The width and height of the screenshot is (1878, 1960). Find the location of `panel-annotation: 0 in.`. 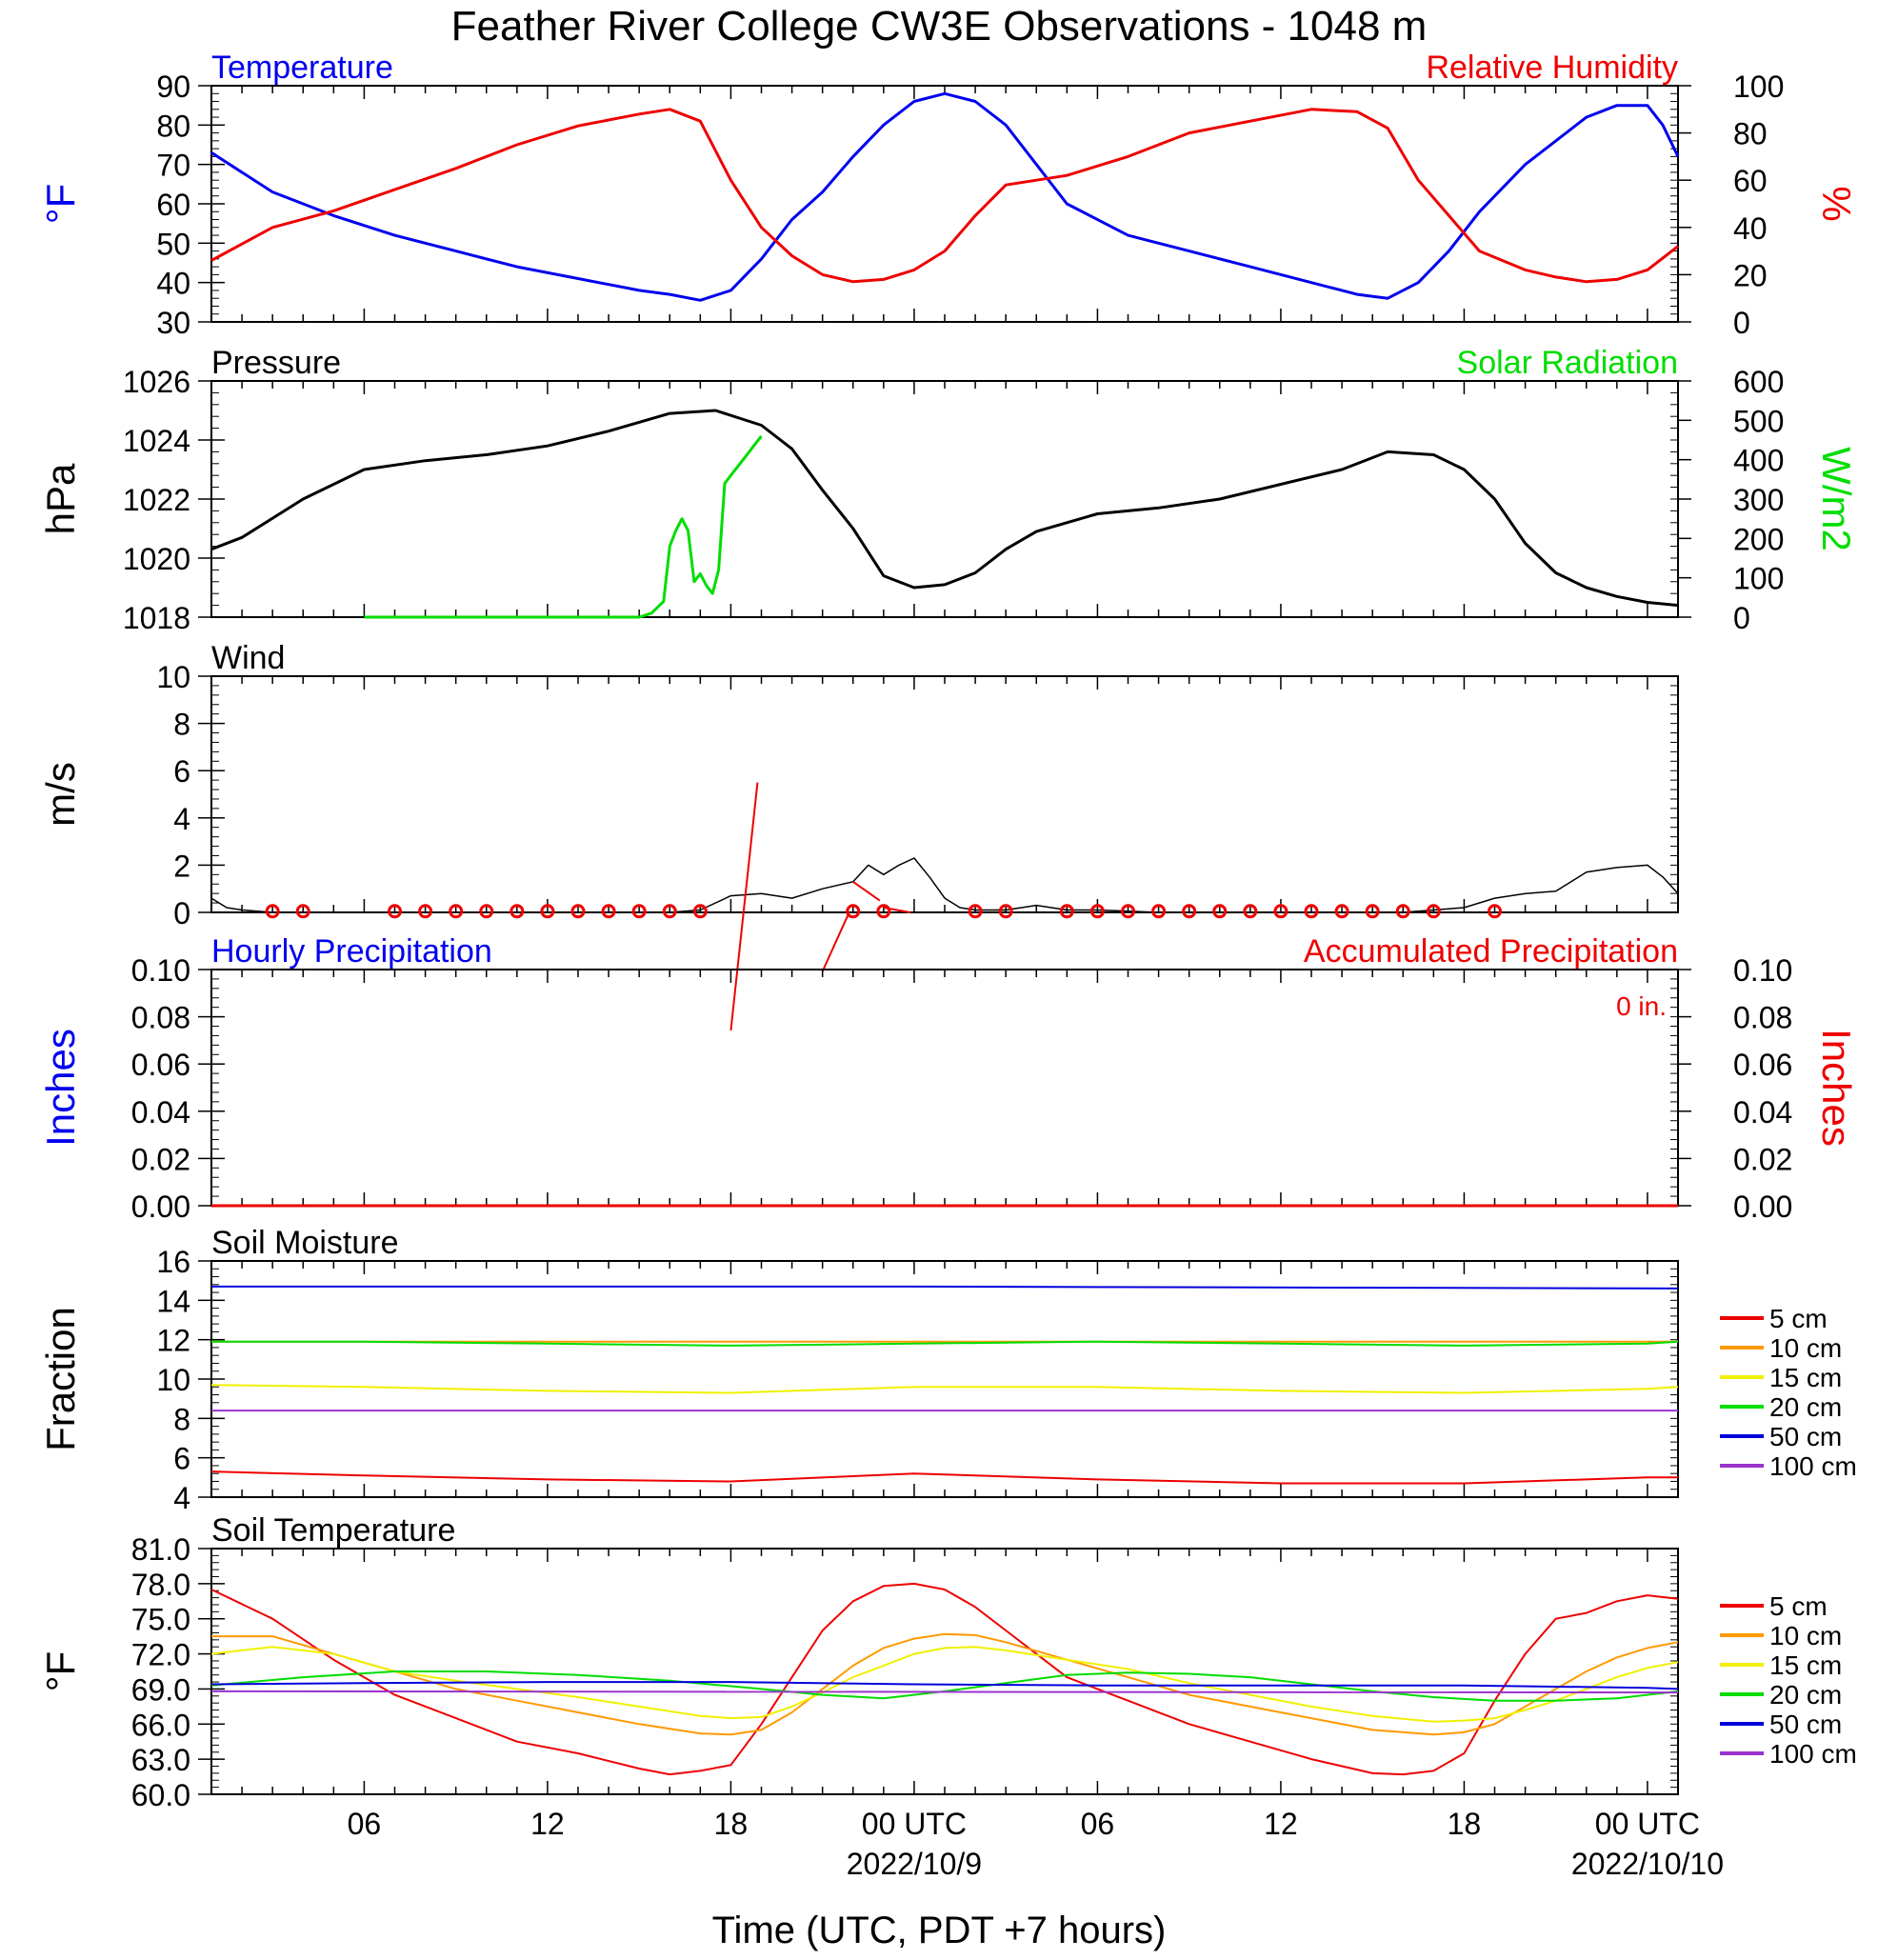

panel-annotation: 0 in. is located at coordinates (1641, 1006).